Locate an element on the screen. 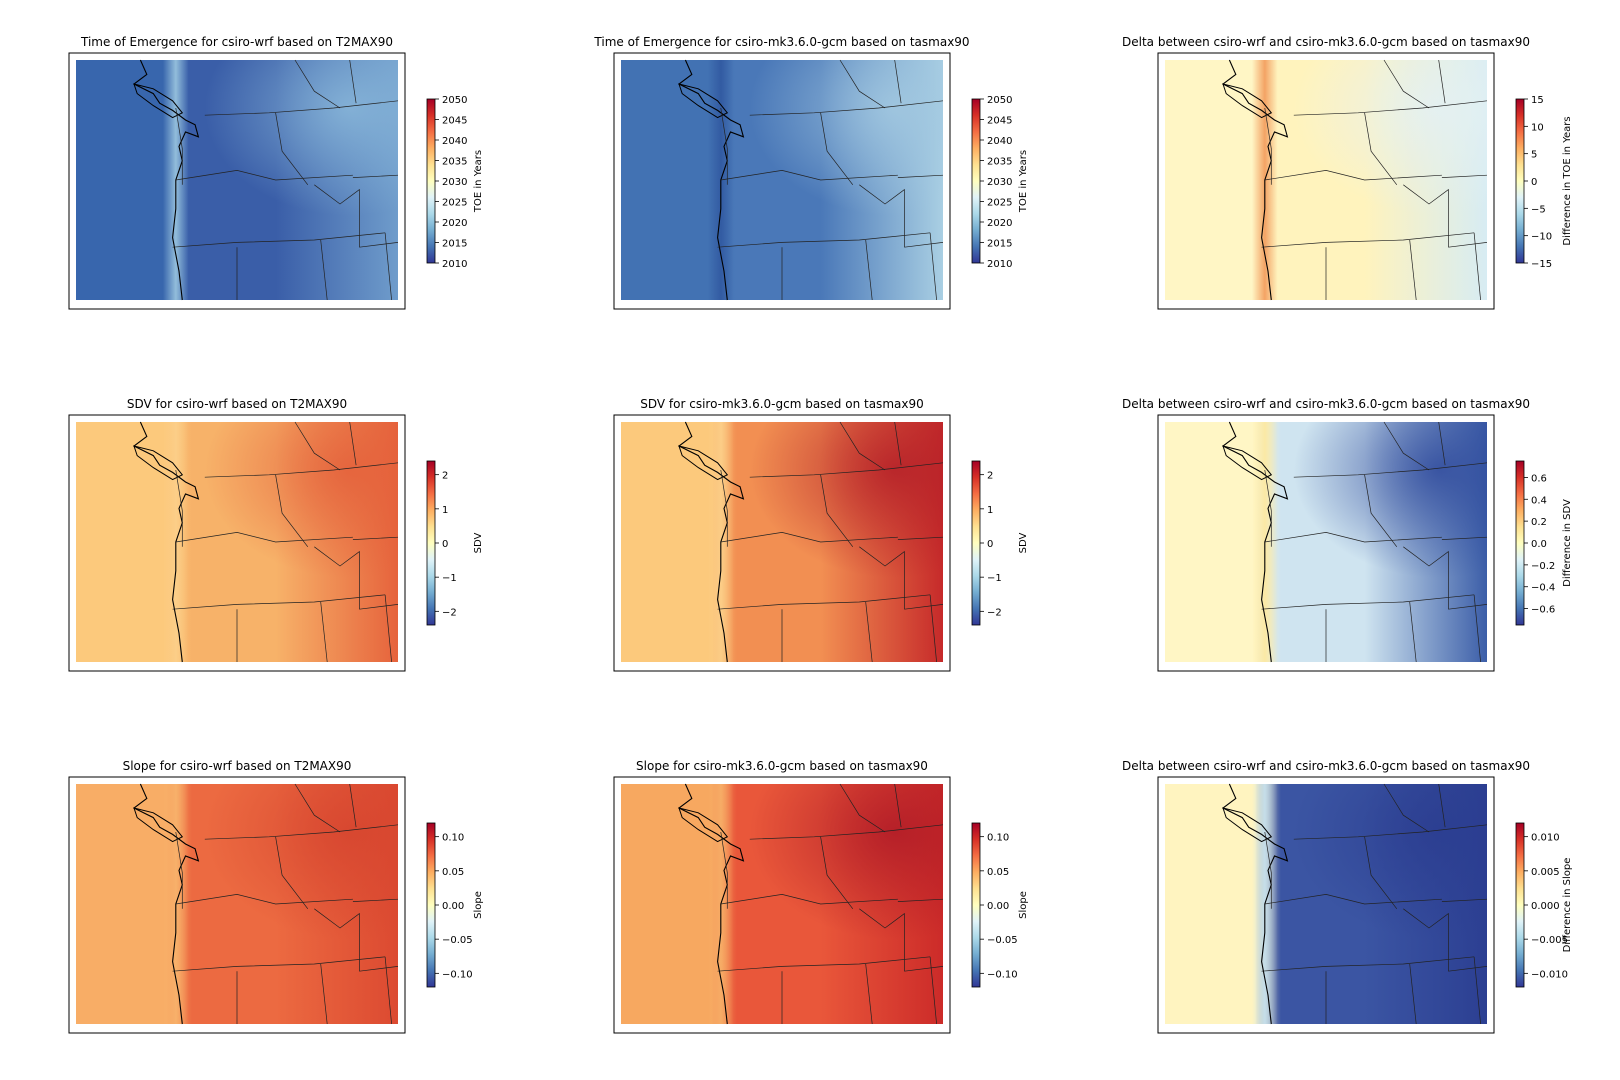  colorbar-tick-label: −10 is located at coordinates (1541, 237).